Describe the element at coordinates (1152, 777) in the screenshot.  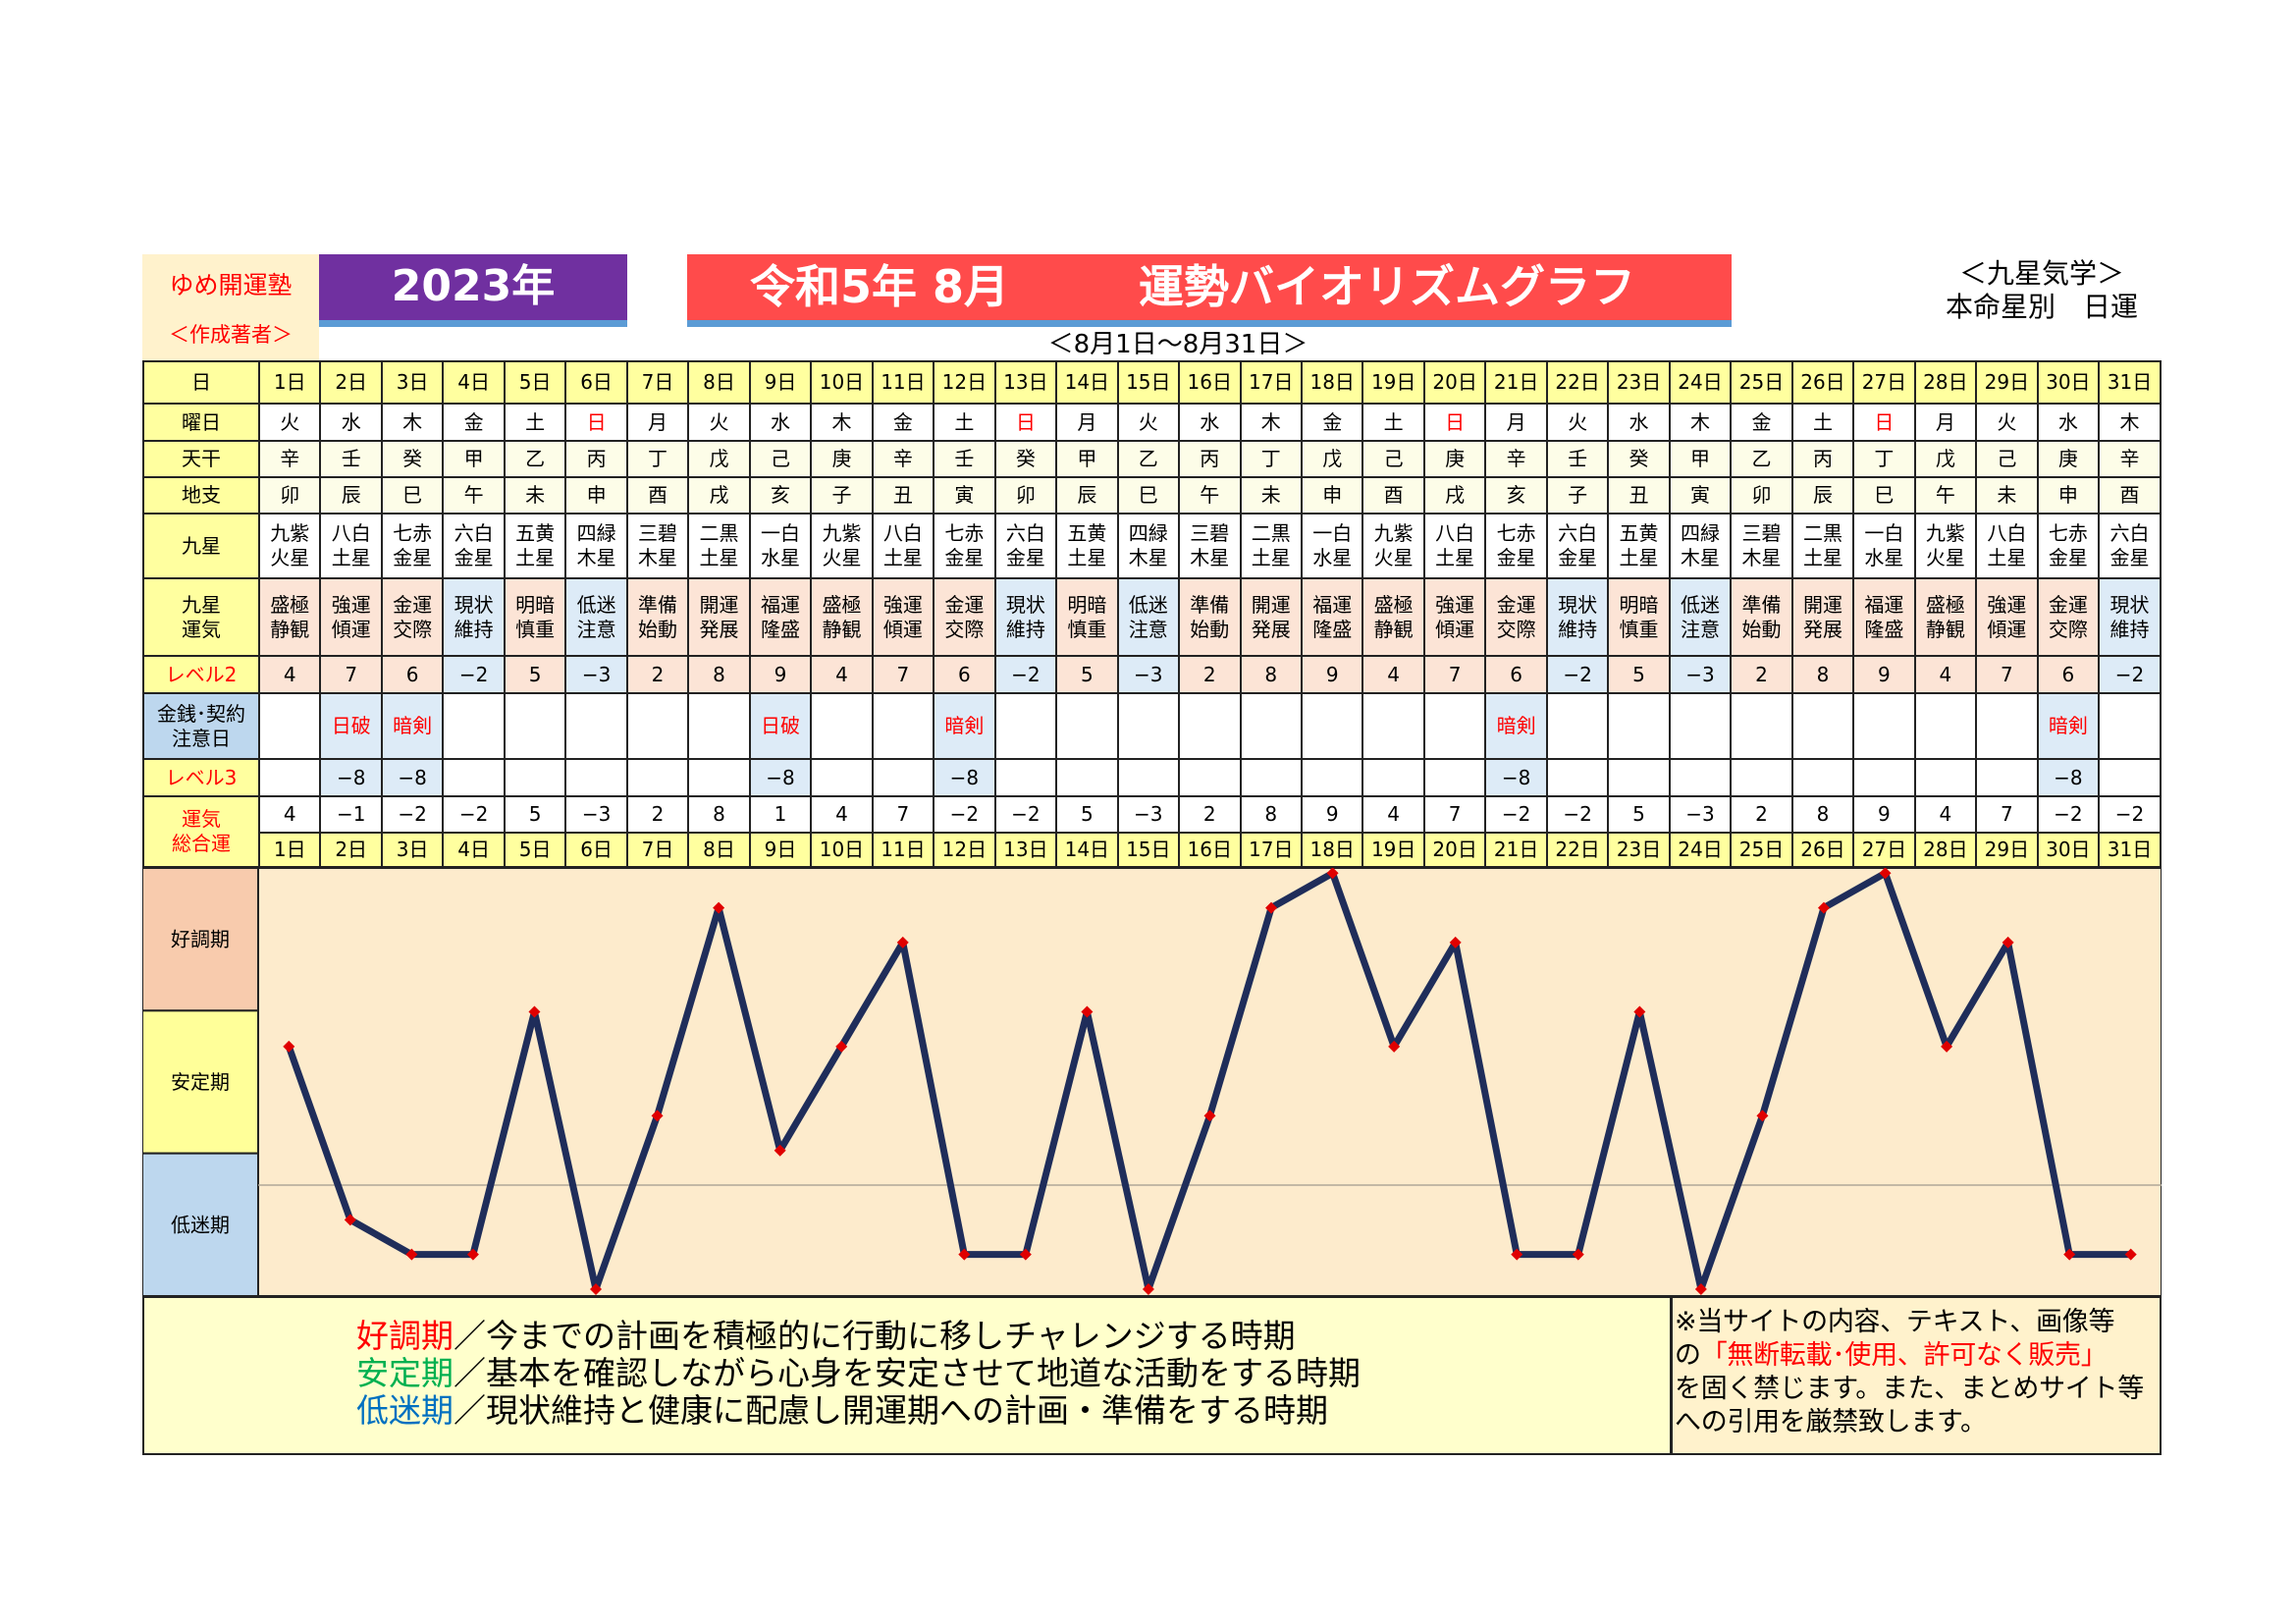
I see `row-level3: レベル3 −8 −8 −8 −8 −8 −8` at that location.